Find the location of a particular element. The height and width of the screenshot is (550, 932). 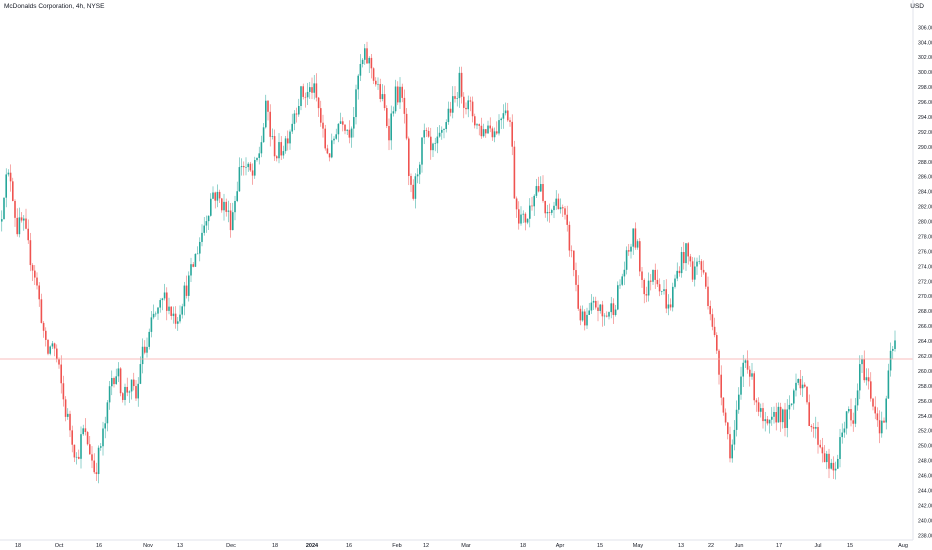

time-tick-label: Apr is located at coordinates (560, 546).